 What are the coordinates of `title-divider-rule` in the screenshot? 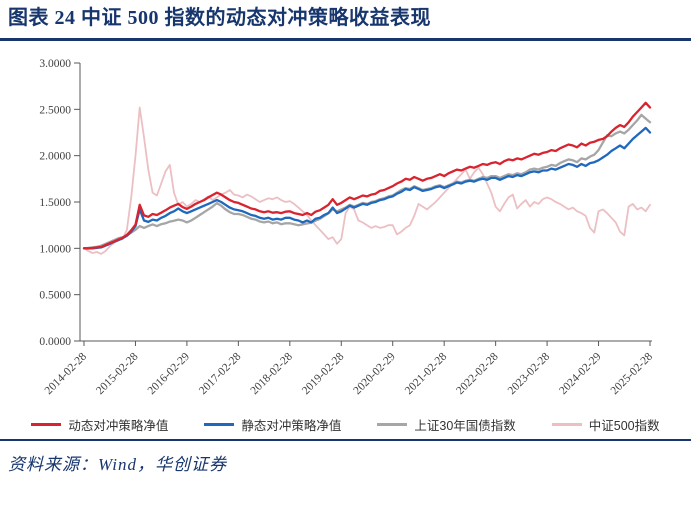 It's located at (345, 39).